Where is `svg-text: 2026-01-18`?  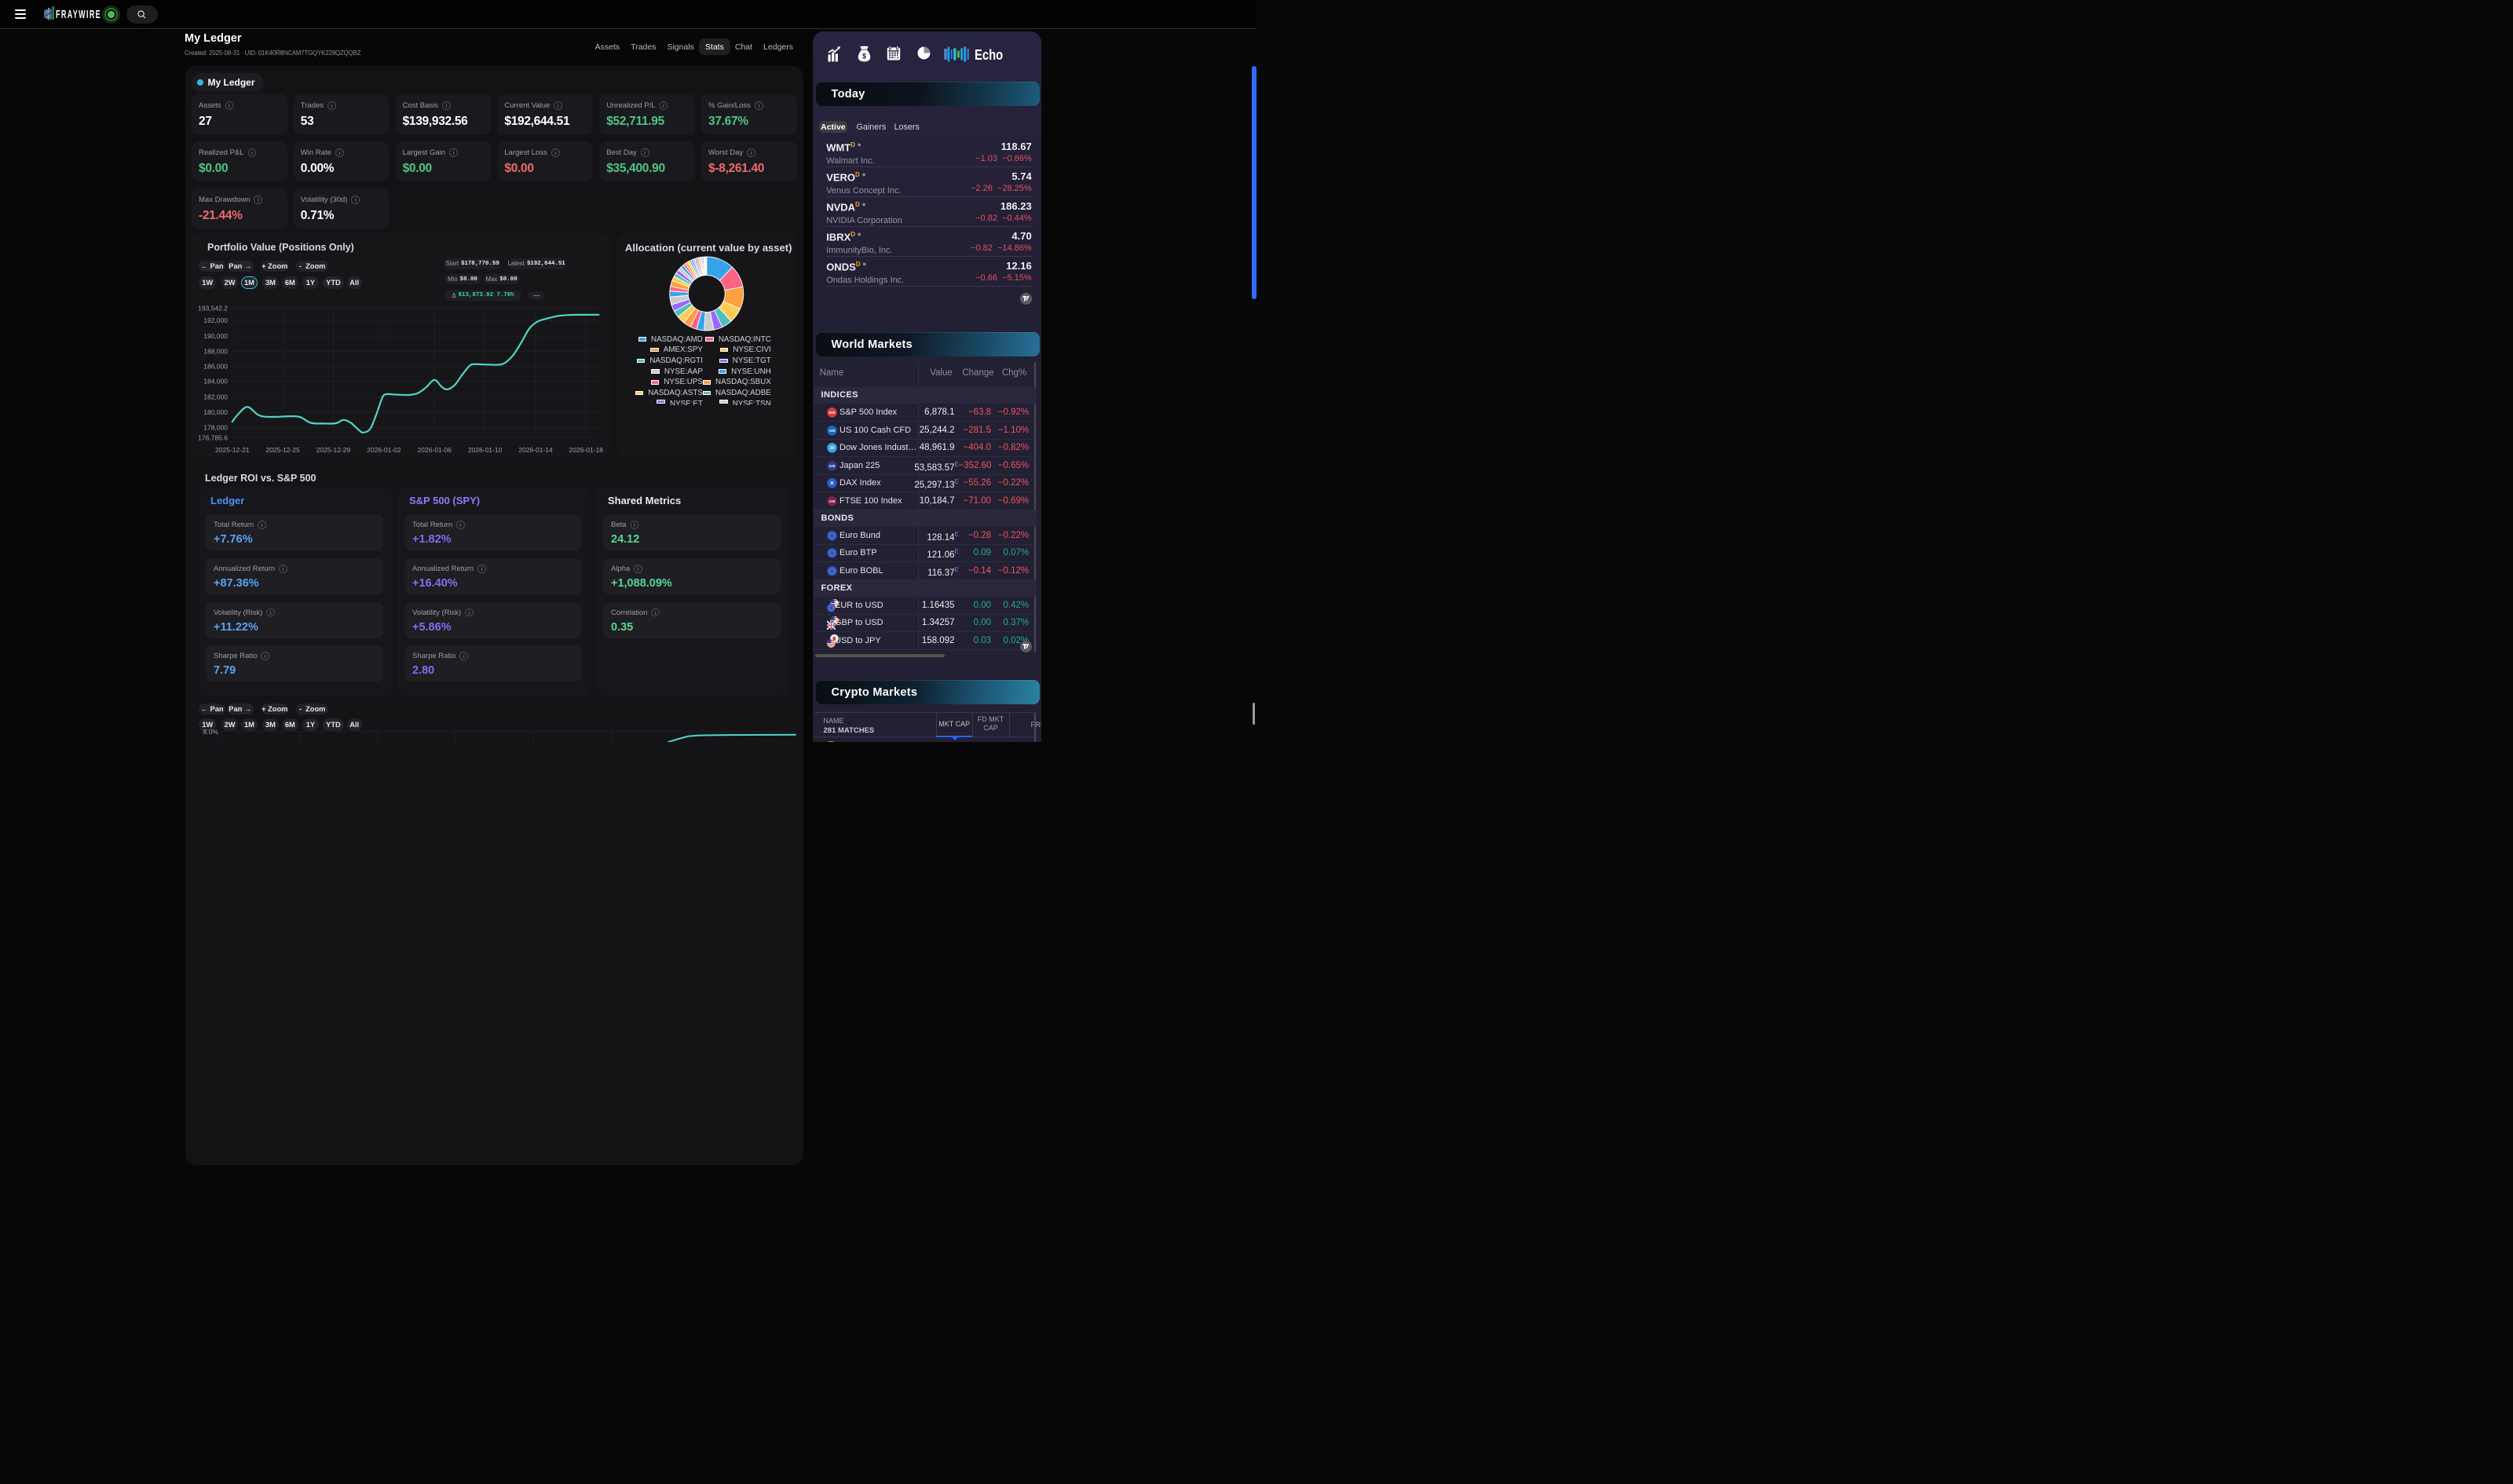
svg-text: 2026-01-18 is located at coordinates (586, 450).